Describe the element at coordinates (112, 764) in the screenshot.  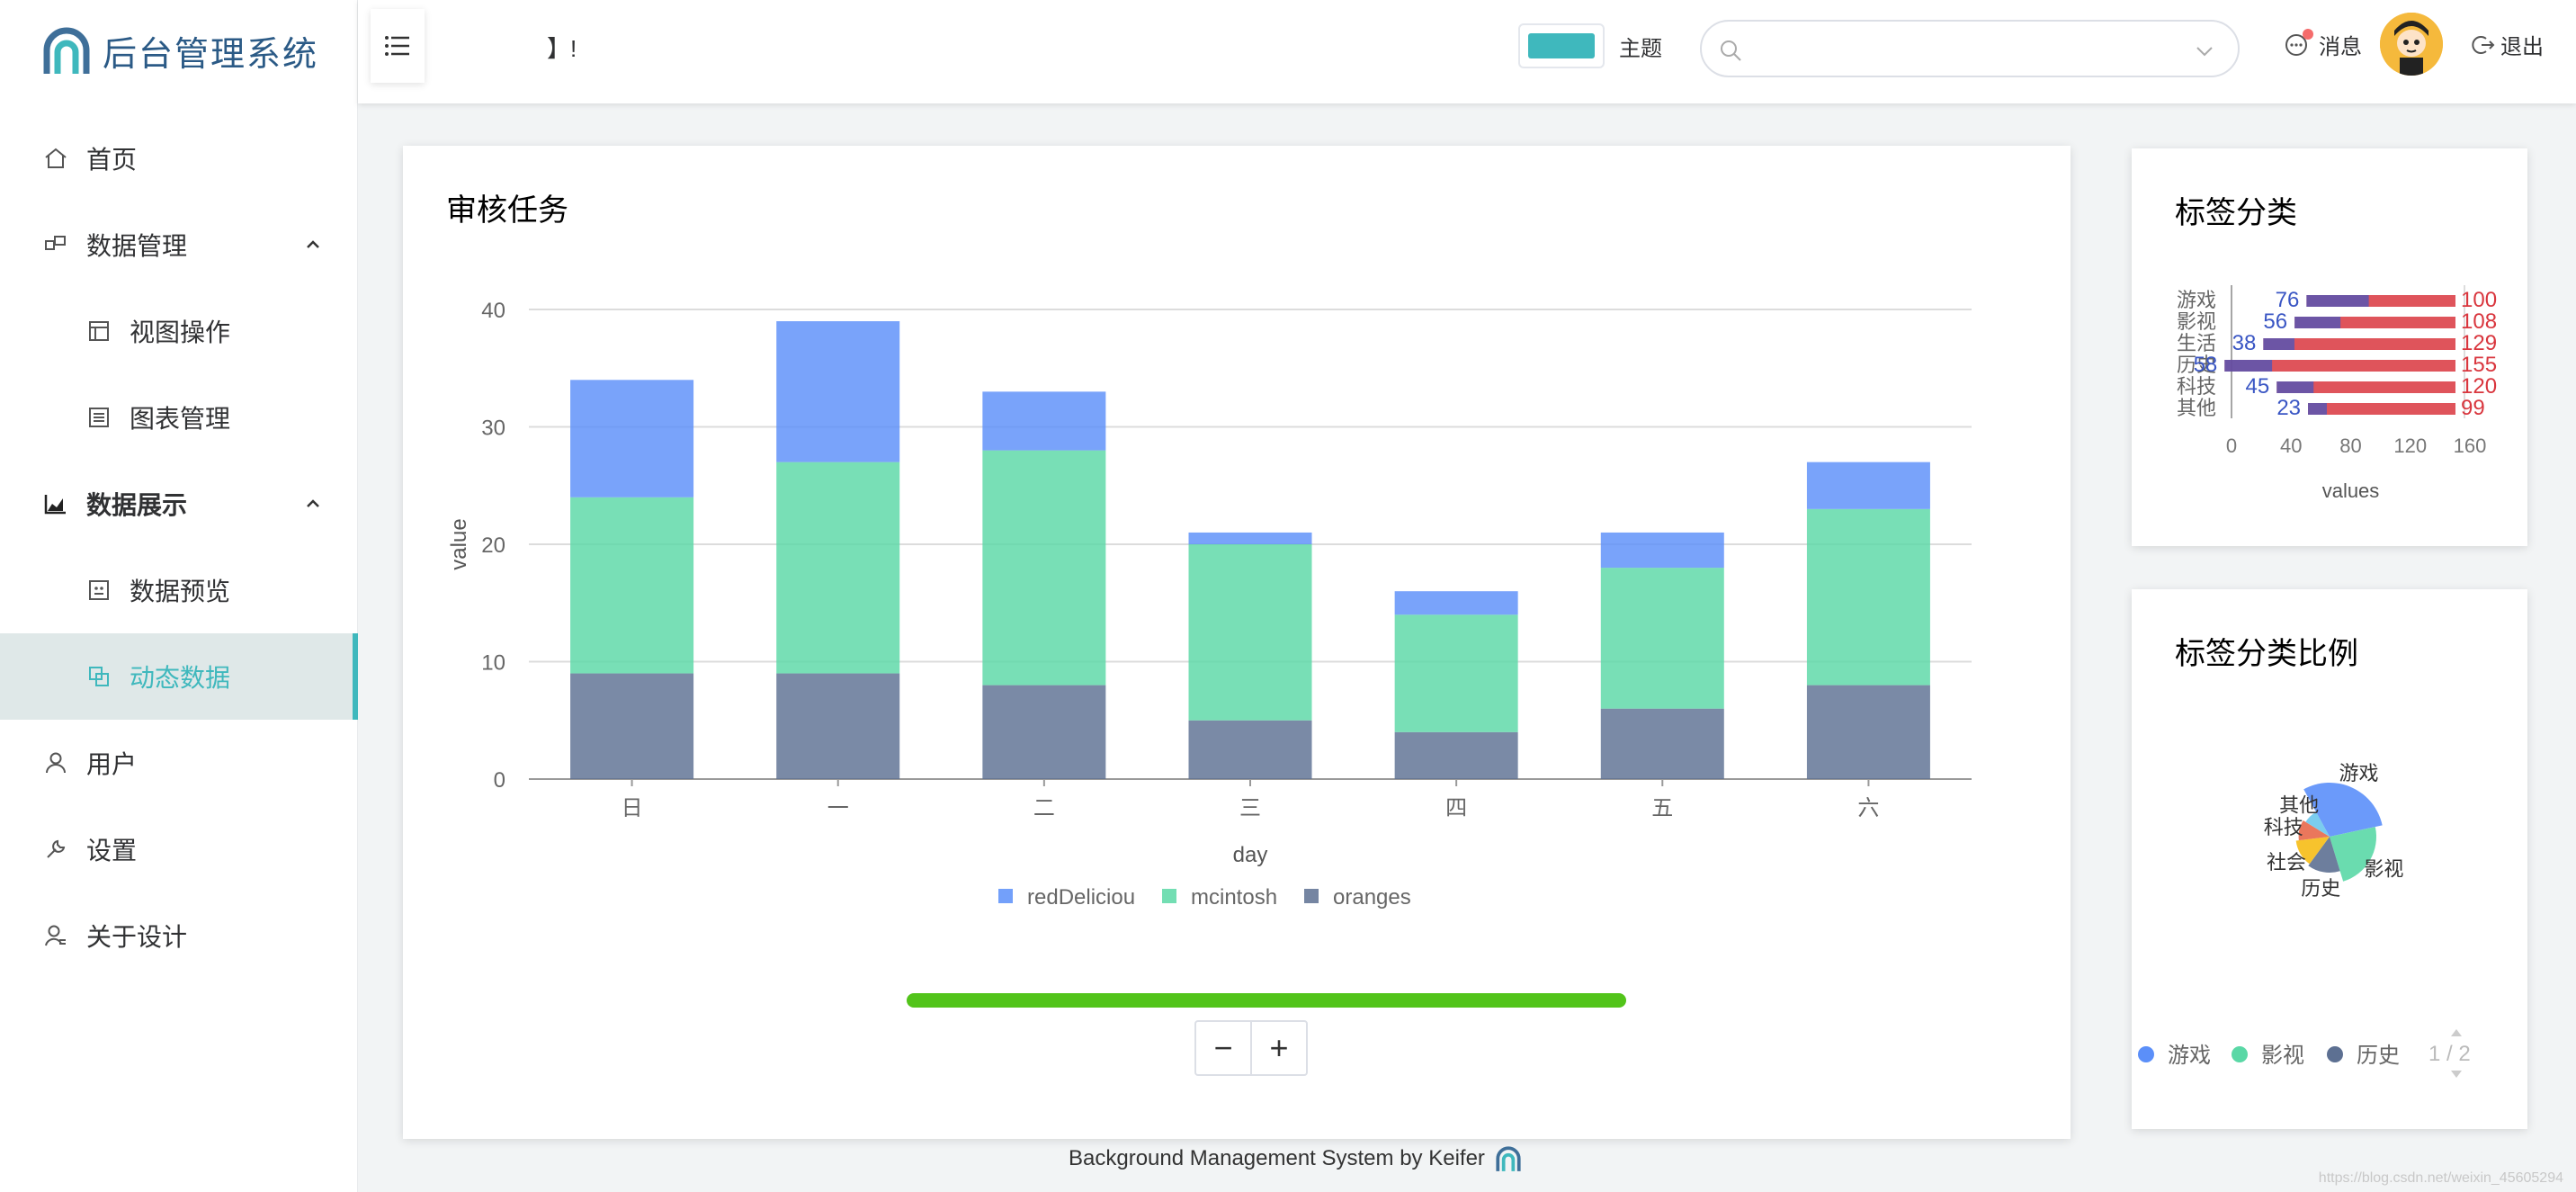
I see `sidebar-item-label: 用户` at that location.